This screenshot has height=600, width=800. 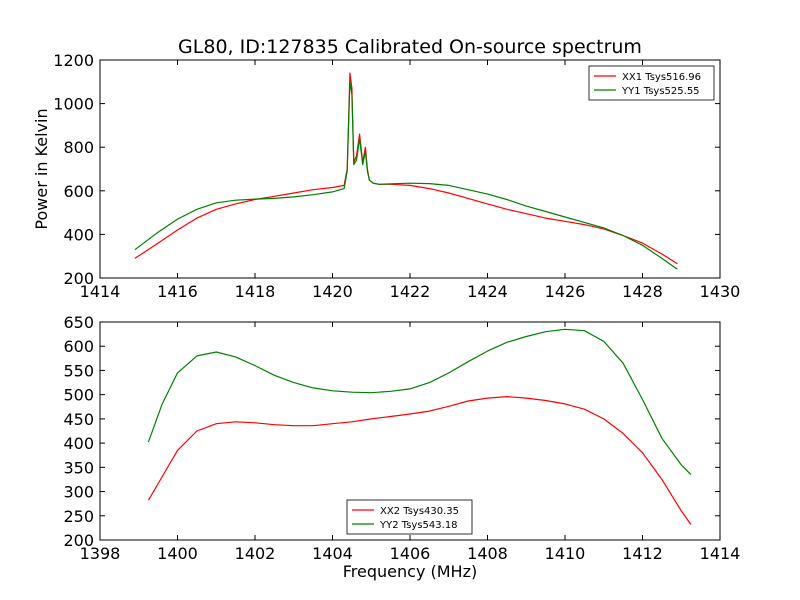 What do you see at coordinates (78, 346) in the screenshot?
I see `y-tick-label-2-8: 600` at bounding box center [78, 346].